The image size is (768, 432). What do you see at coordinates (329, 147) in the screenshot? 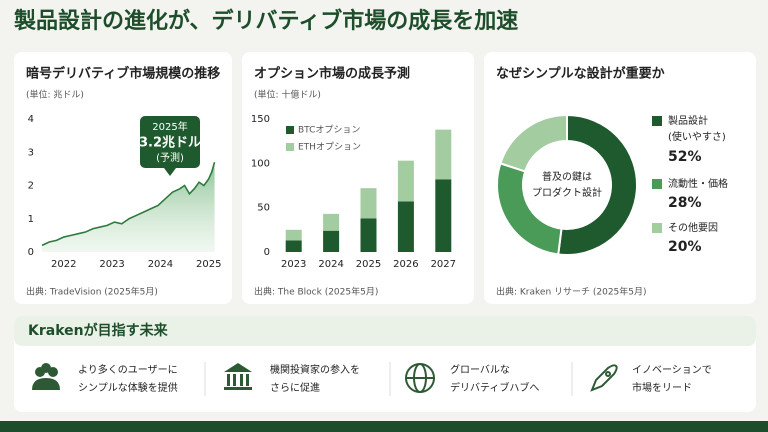
I see `legend-label: ETHオプション` at bounding box center [329, 147].